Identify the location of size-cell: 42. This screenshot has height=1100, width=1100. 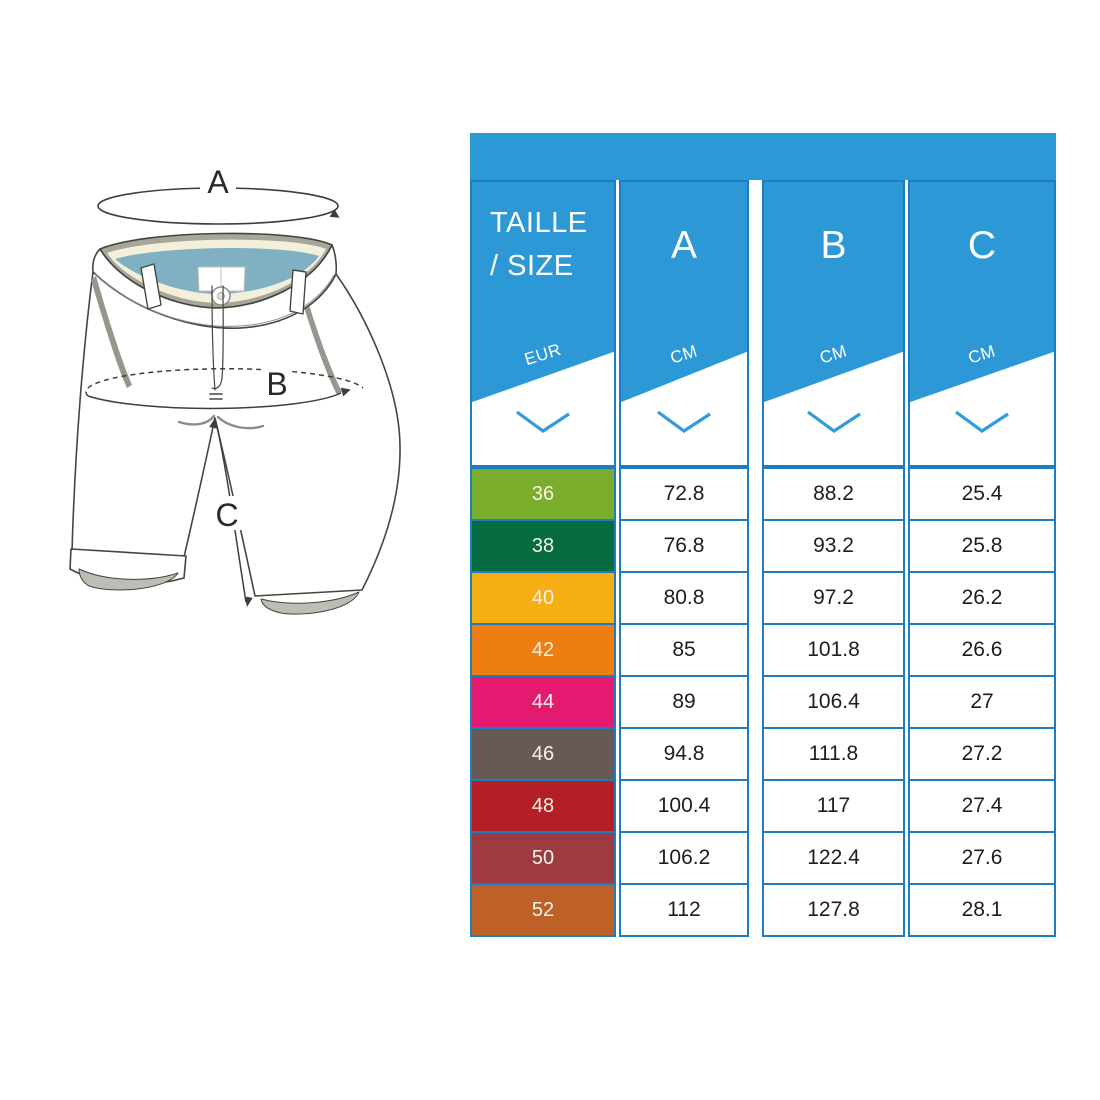
(543, 649).